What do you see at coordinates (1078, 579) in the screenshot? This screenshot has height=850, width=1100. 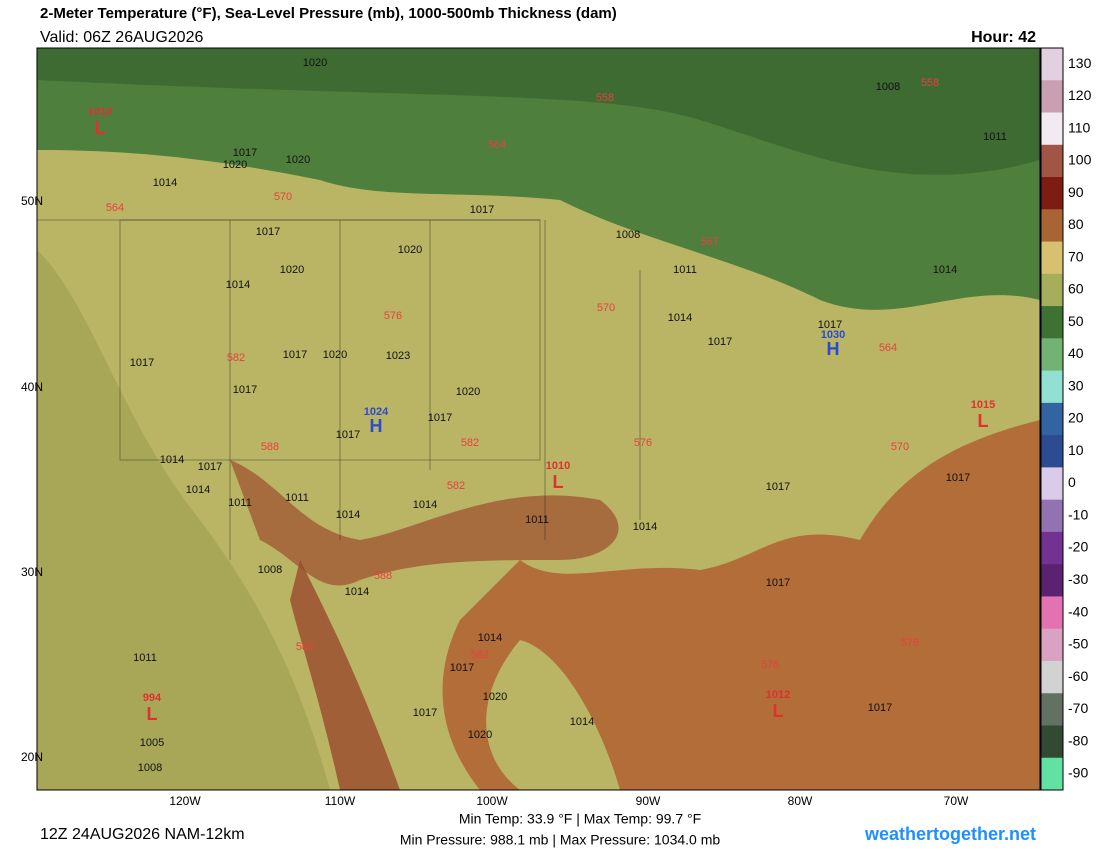 I see `colorbar-label: -30` at bounding box center [1078, 579].